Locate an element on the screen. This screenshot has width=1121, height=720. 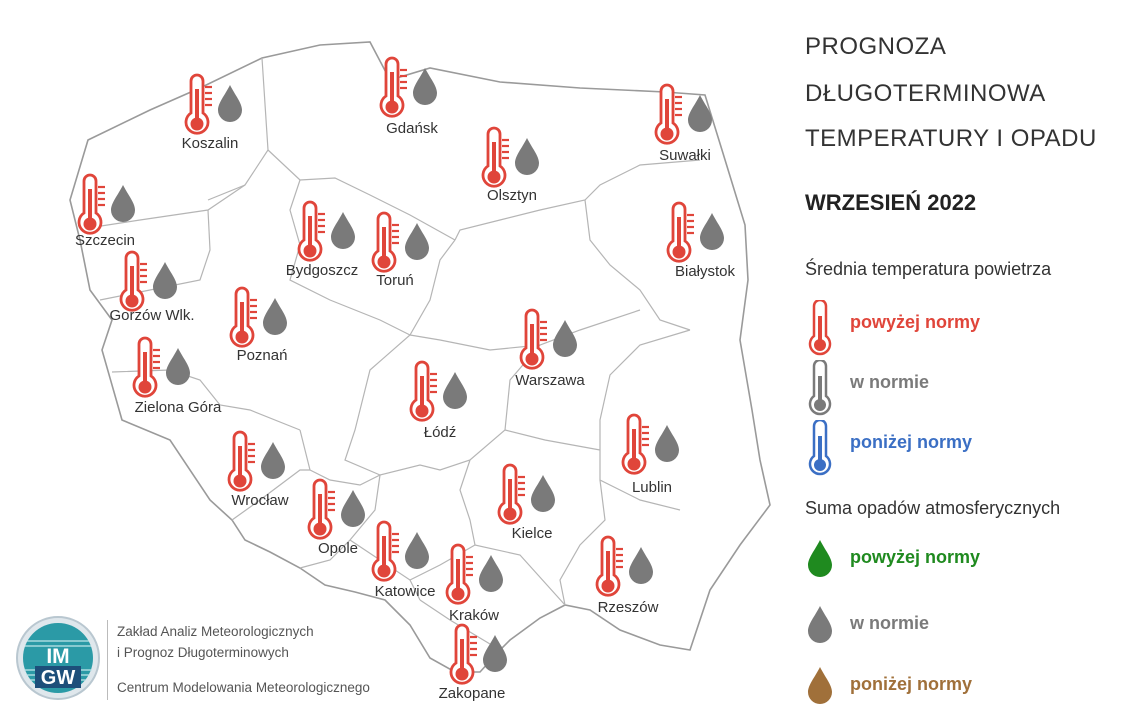
city-marker: Zielona Góra is located at coordinates (177, 376).